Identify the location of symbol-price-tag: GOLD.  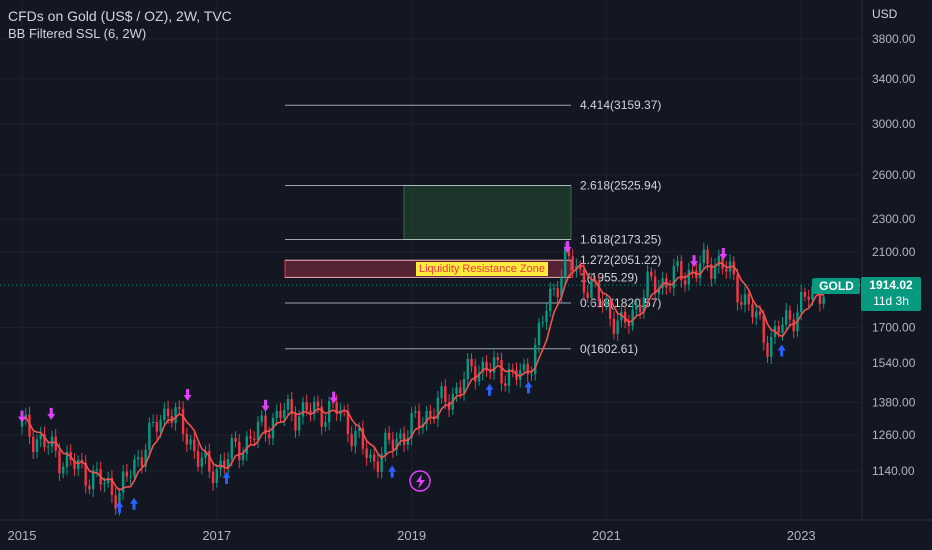
(836, 286).